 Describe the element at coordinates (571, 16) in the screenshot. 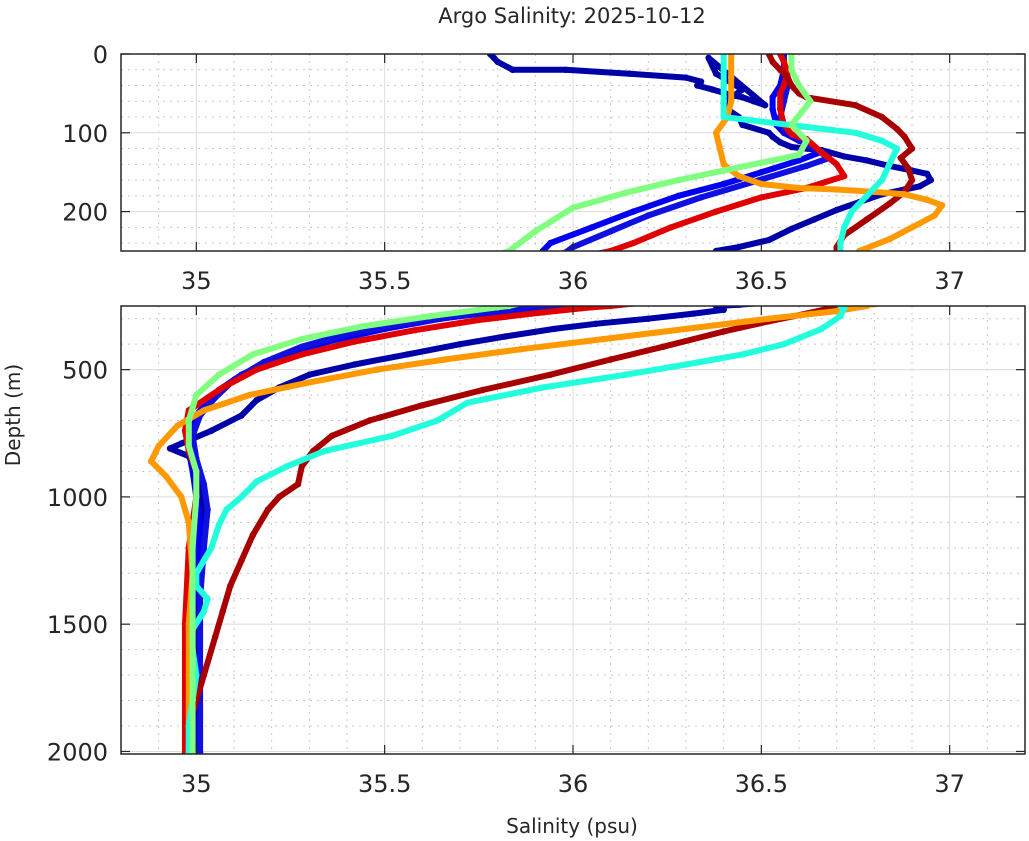

I see `chart-title: Argo Salinity: 2025-10-12` at that location.